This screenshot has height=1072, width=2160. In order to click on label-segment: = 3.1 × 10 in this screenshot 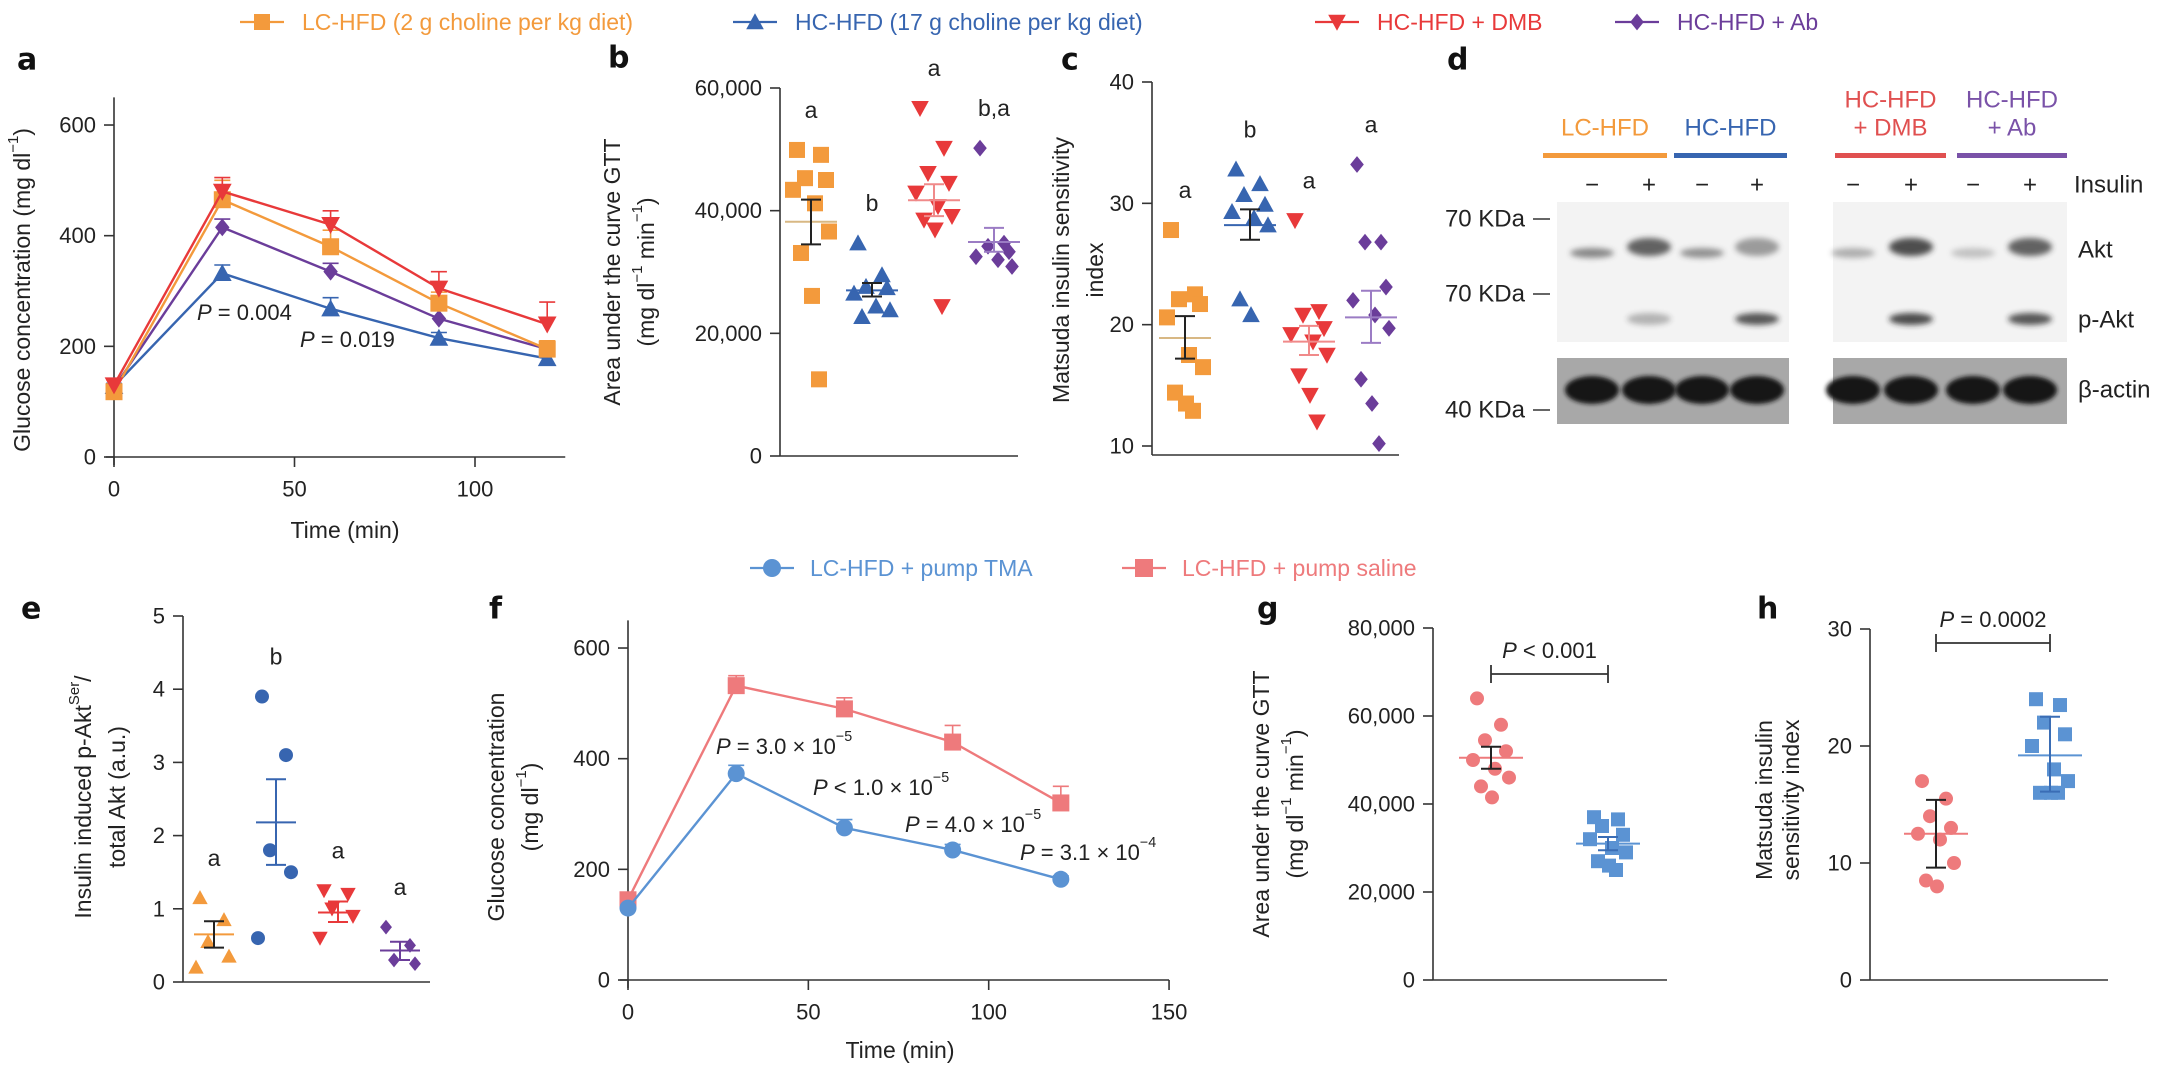, I will do `click(1087, 852)`.